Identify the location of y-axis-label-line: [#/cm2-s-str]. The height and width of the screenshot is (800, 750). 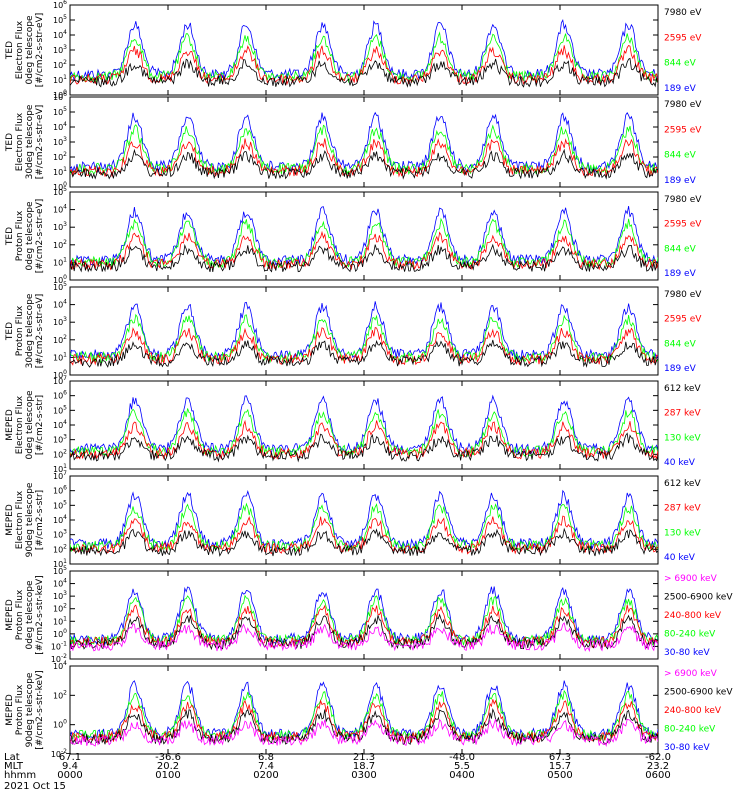
(40, 520).